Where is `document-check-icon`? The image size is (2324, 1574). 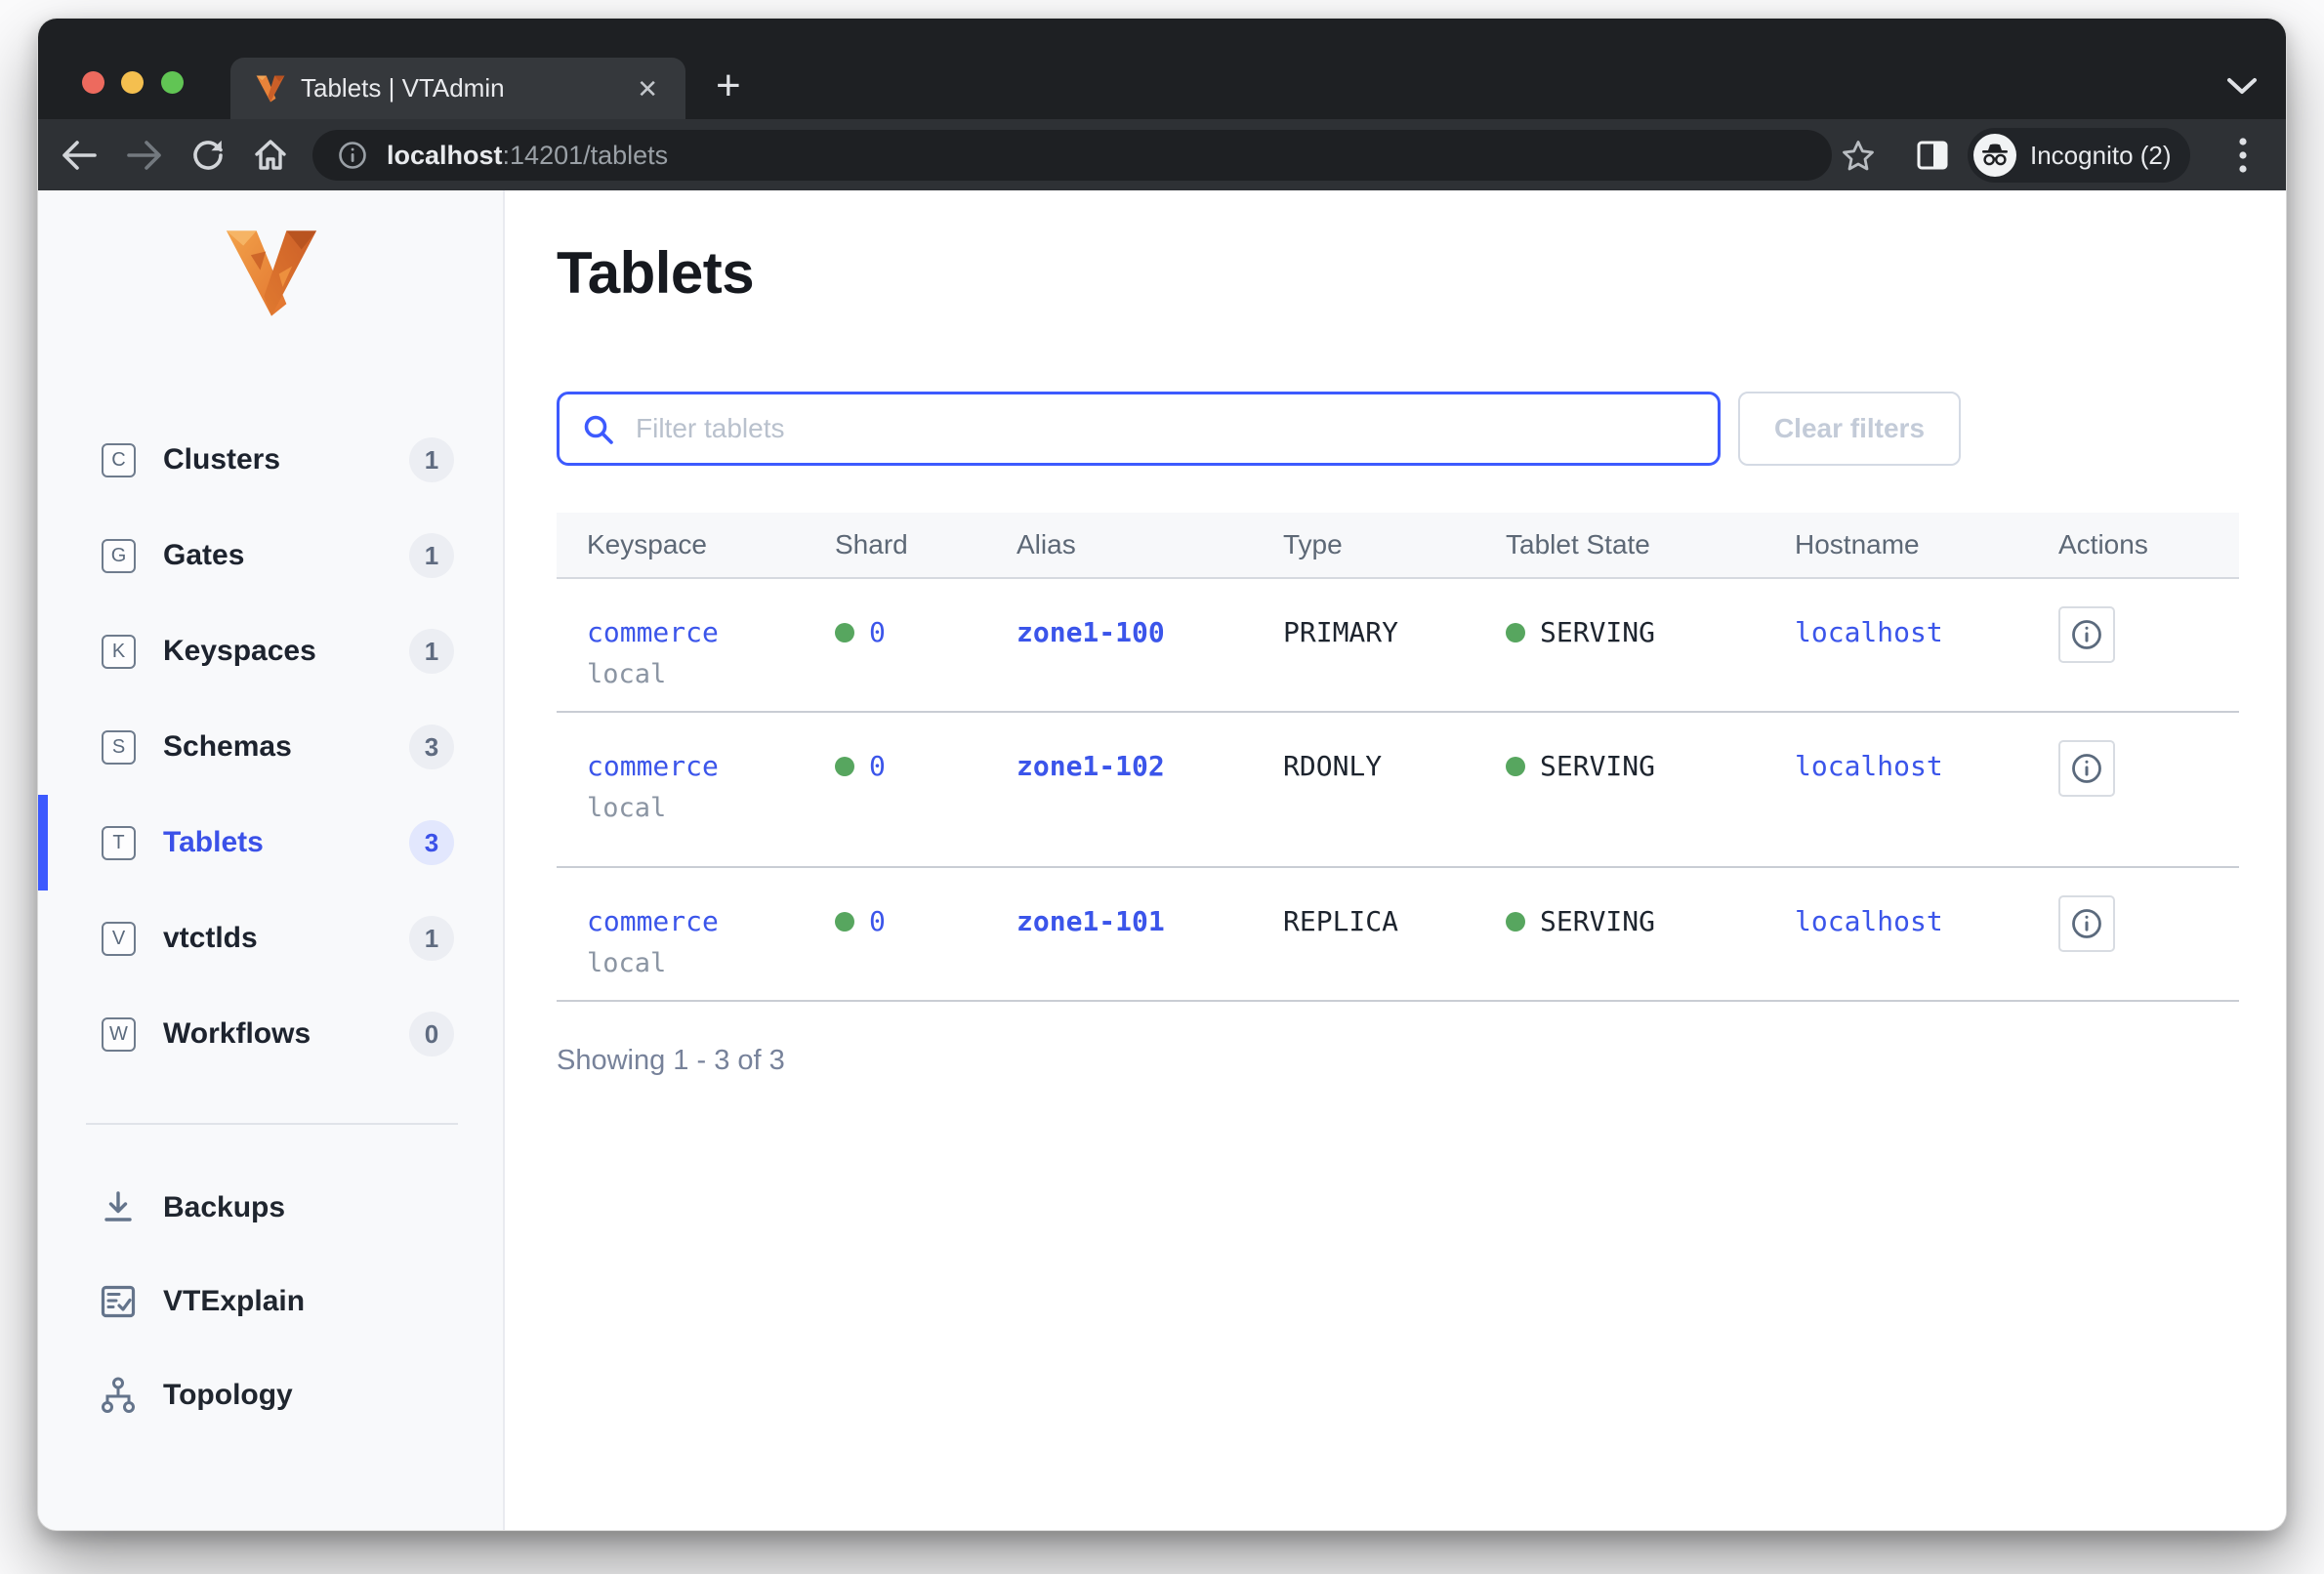
document-check-icon is located at coordinates (118, 1302).